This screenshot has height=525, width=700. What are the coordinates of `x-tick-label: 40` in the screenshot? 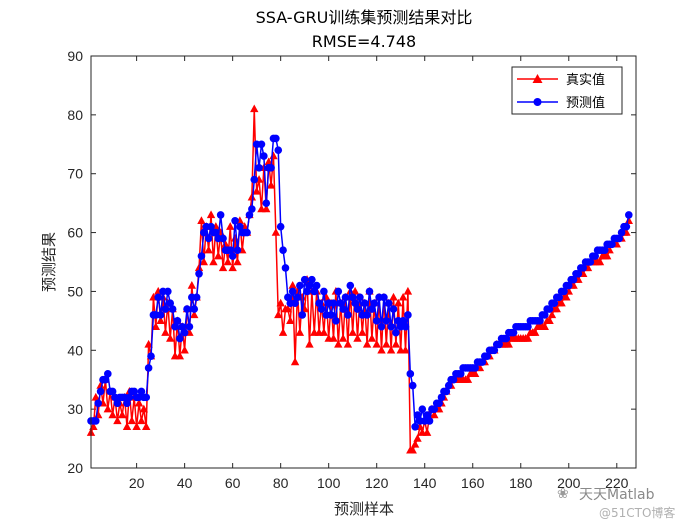 It's located at (185, 483).